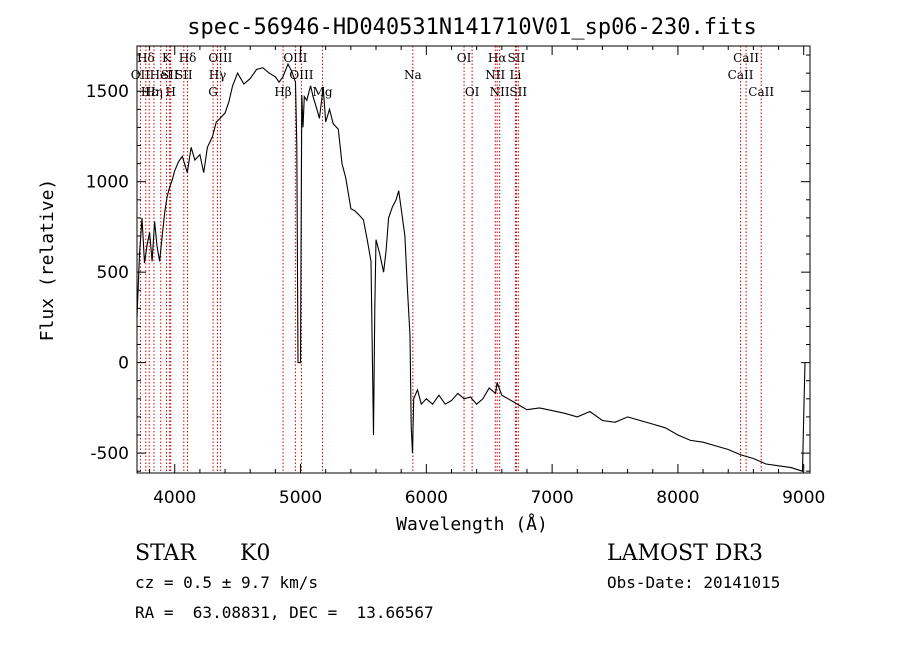 Image resolution: width=900 pixels, height=649 pixels. I want to click on obs-date-text: Obs-Date: 20141015, so click(693, 582).